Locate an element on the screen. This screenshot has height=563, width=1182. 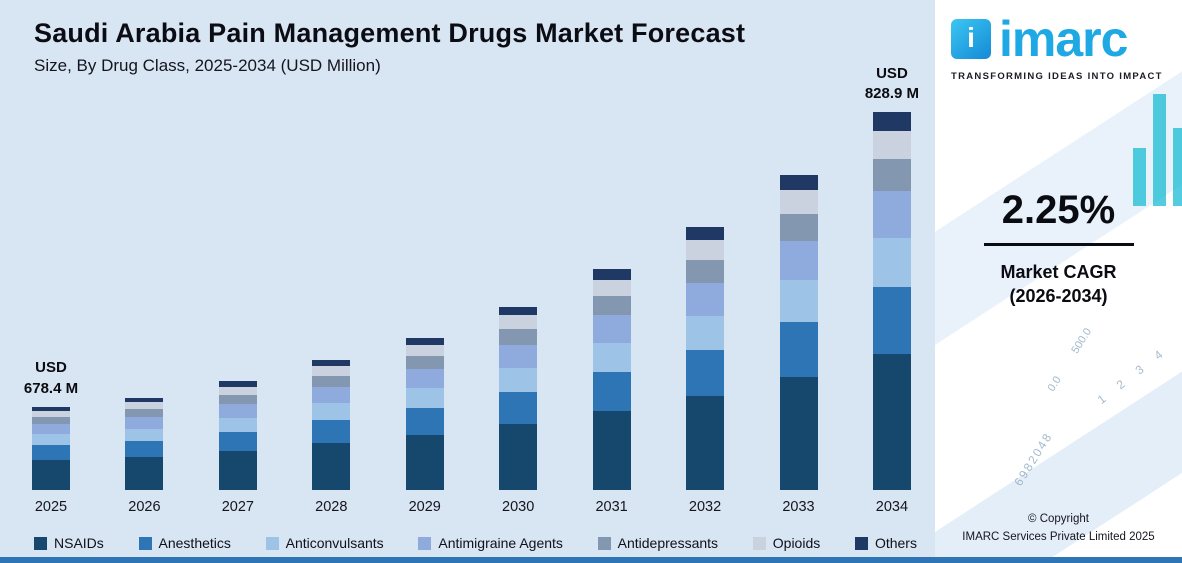
cagr-block: 2.25% Market CAGR (2026-2034) is located at coordinates (1058, 248).